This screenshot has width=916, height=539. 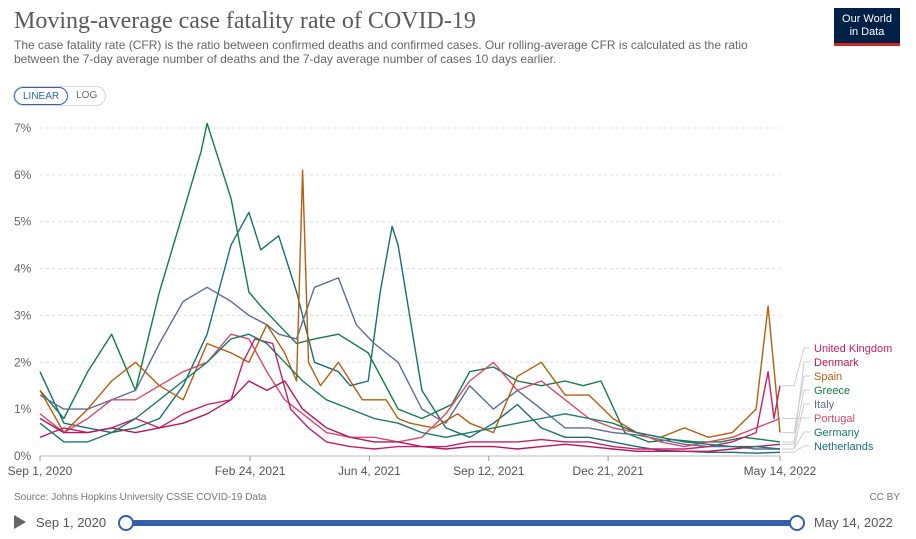 I want to click on legend-label: Denmark, so click(x=836, y=363).